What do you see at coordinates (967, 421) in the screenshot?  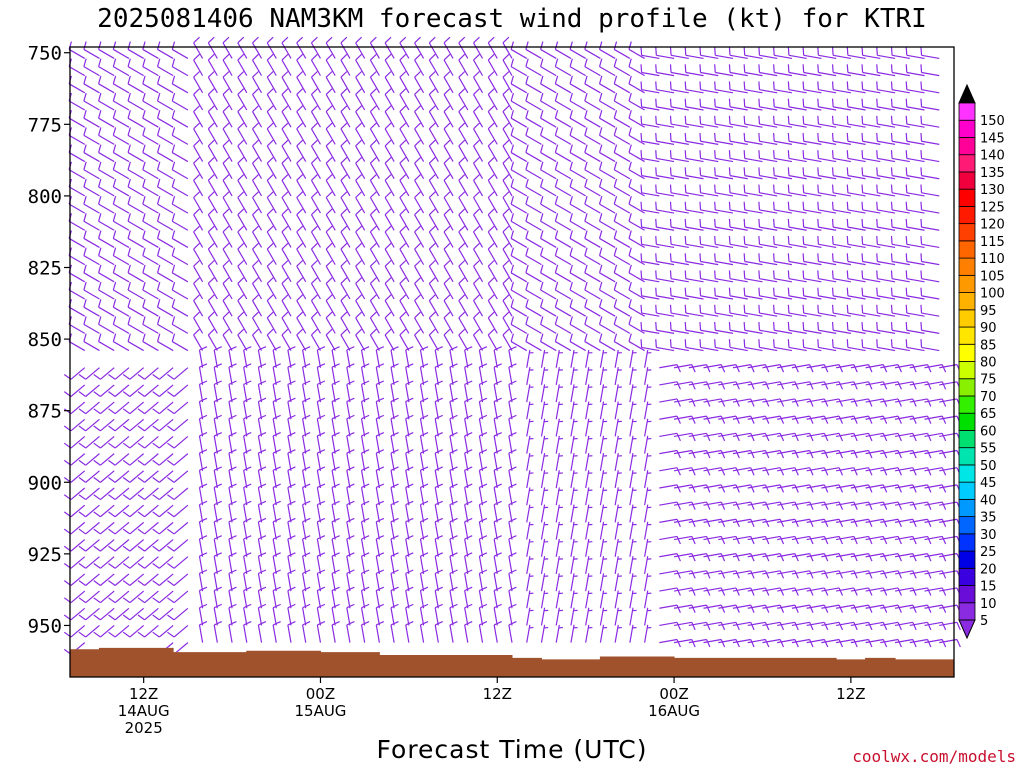 I see `colorbar-swatch` at bounding box center [967, 421].